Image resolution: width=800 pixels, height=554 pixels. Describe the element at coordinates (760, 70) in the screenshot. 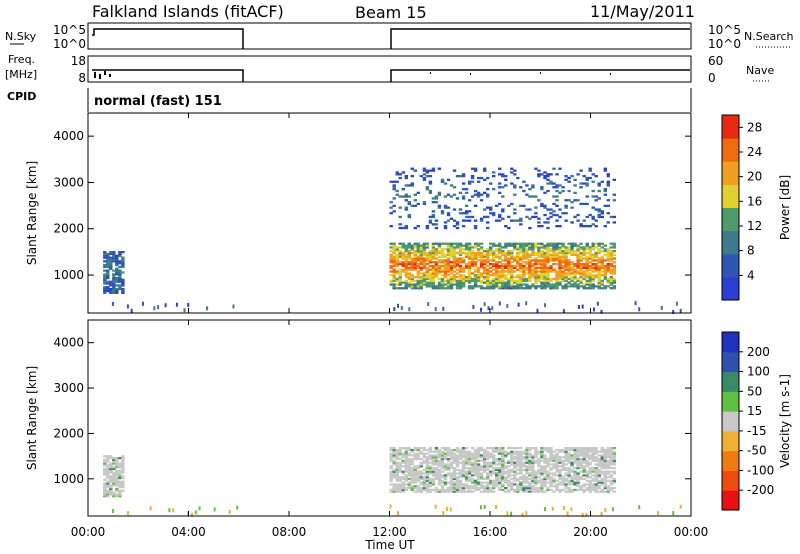

I see `nave-label: Nave` at that location.